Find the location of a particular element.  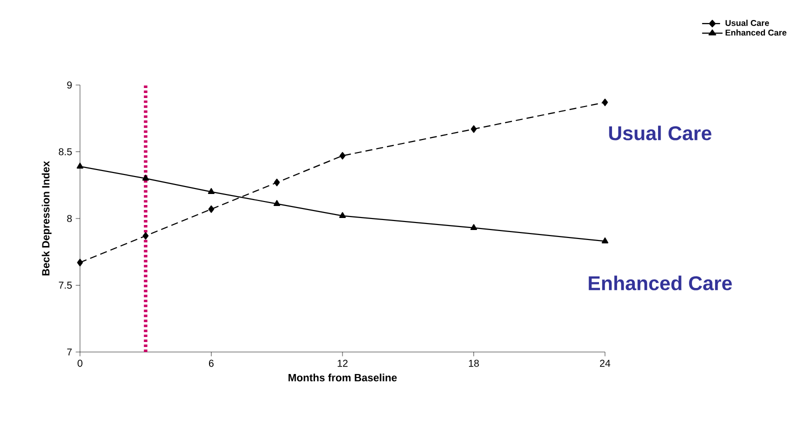

y-tick-label: 7 is located at coordinates (69, 352).